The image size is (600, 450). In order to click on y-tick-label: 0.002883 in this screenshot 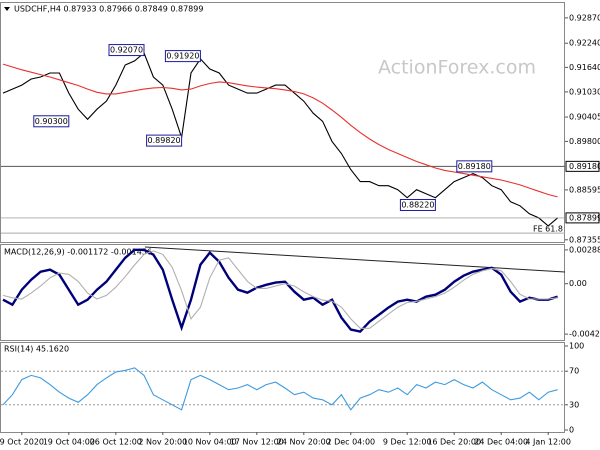, I will do `click(584, 249)`.